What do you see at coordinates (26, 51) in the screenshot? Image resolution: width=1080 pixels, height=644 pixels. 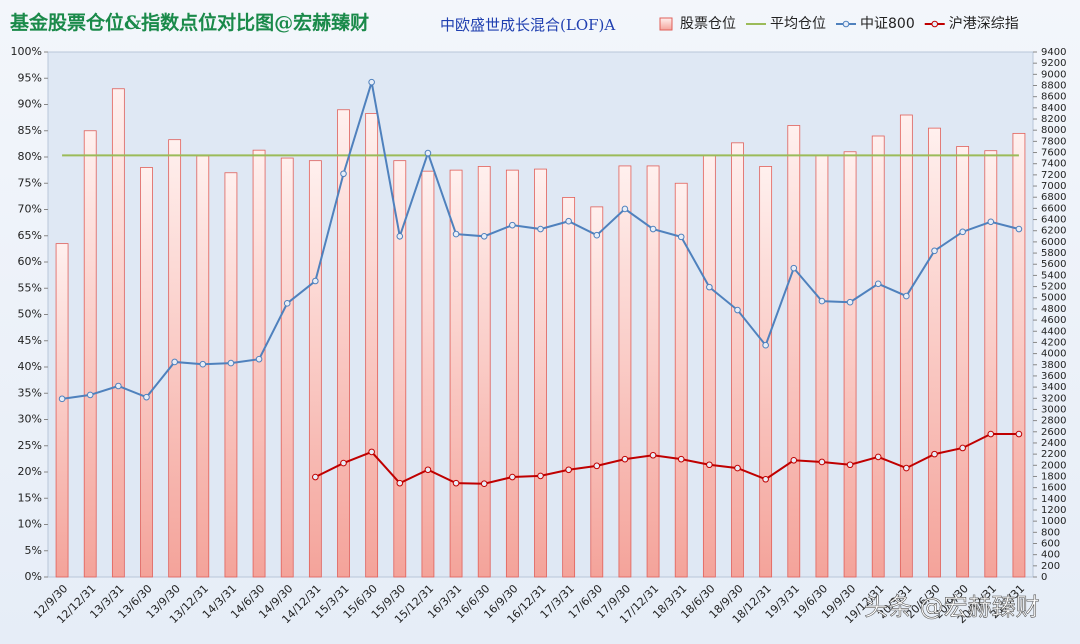 I see `y-tick-label: 100%` at bounding box center [26, 51].